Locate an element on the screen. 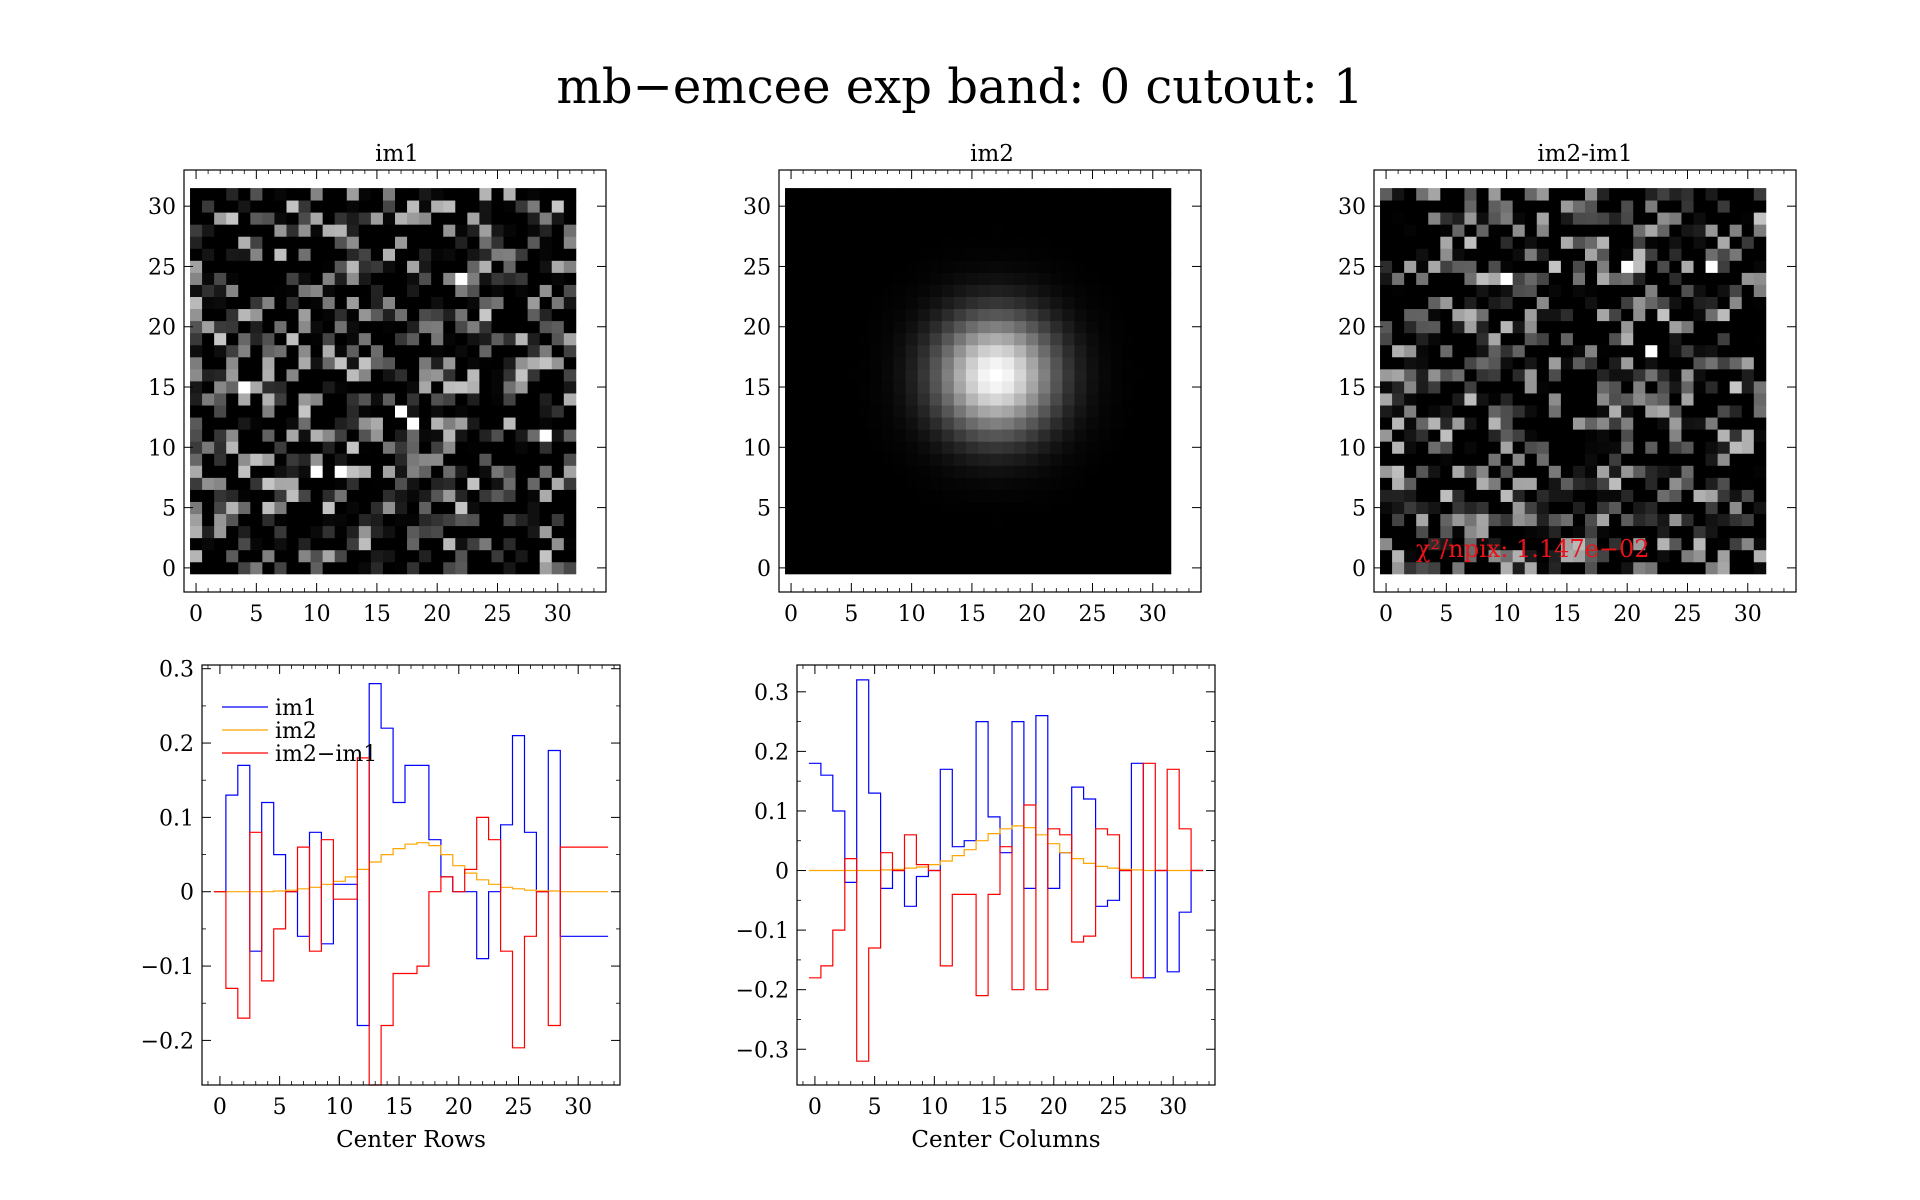 The height and width of the screenshot is (1200, 1920). x-tick-label: 30 is located at coordinates (578, 1107).